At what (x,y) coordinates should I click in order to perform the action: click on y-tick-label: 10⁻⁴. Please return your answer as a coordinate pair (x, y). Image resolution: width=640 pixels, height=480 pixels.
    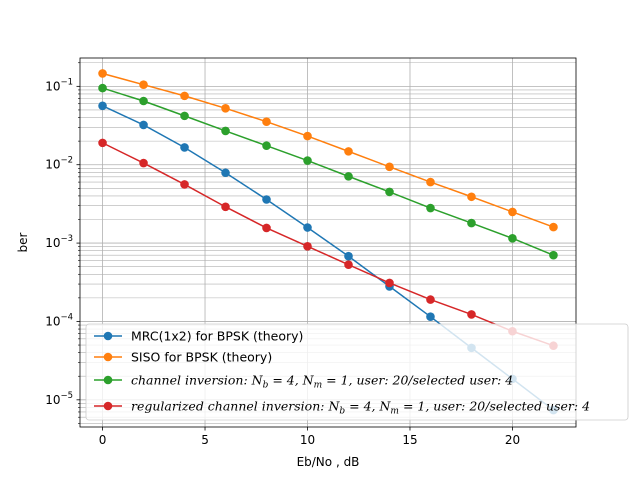
    Looking at the image, I should click on (59, 320).